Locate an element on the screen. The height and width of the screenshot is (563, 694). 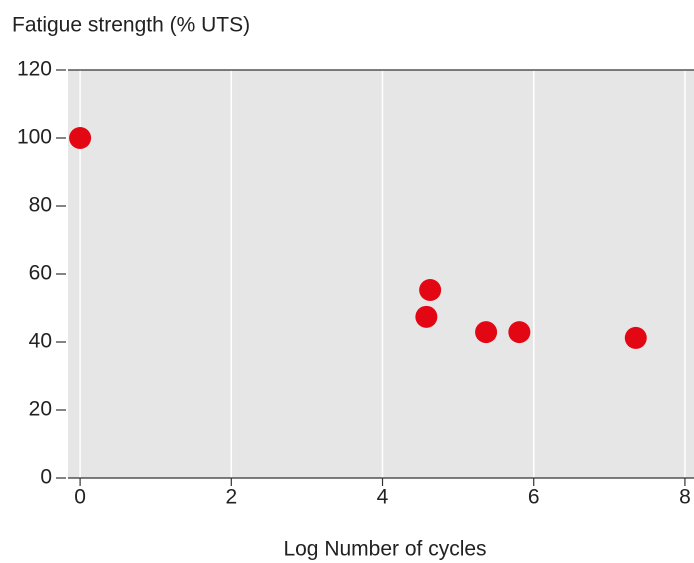
y-tick-label: 60 is located at coordinates (40, 273).